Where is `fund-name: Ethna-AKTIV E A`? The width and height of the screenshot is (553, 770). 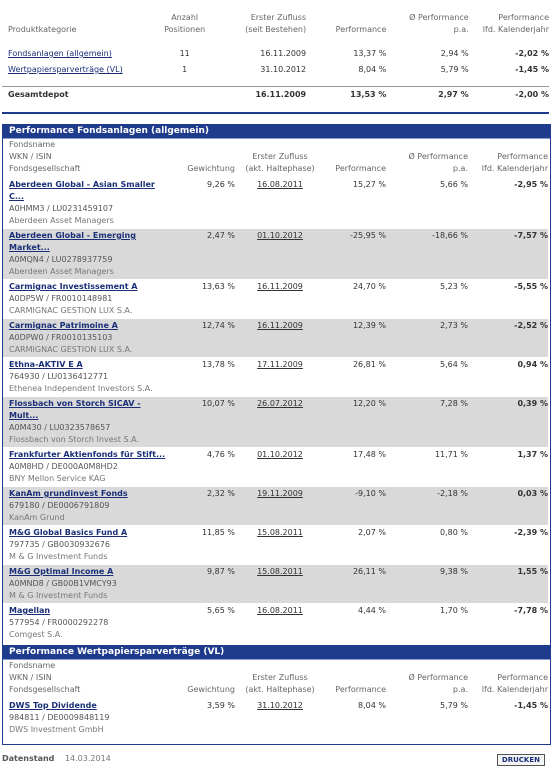 fund-name: Ethna-AKTIV E A is located at coordinates (46, 364).